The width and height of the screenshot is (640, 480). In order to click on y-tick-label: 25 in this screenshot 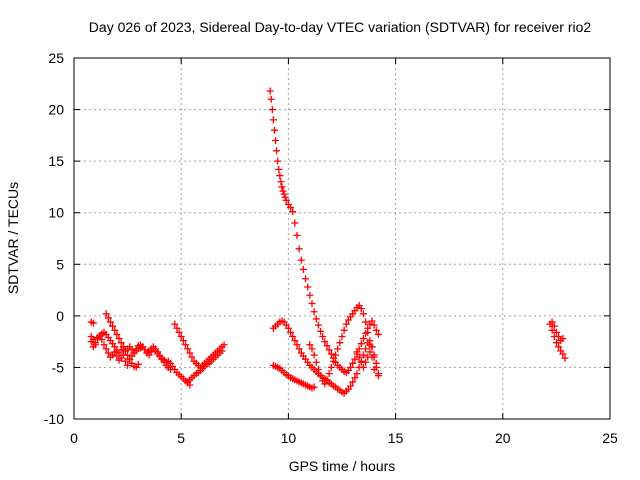, I will do `click(56, 58)`.